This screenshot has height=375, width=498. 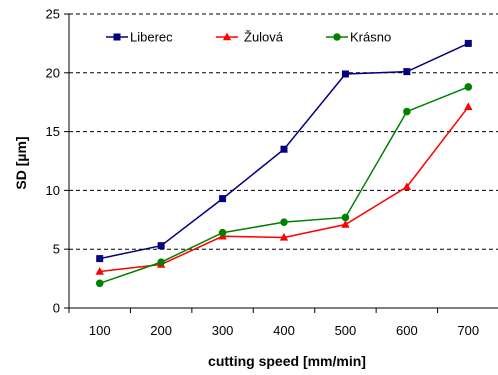 What do you see at coordinates (370, 37) in the screenshot?
I see `legend-label-krásno: Krásno` at bounding box center [370, 37].